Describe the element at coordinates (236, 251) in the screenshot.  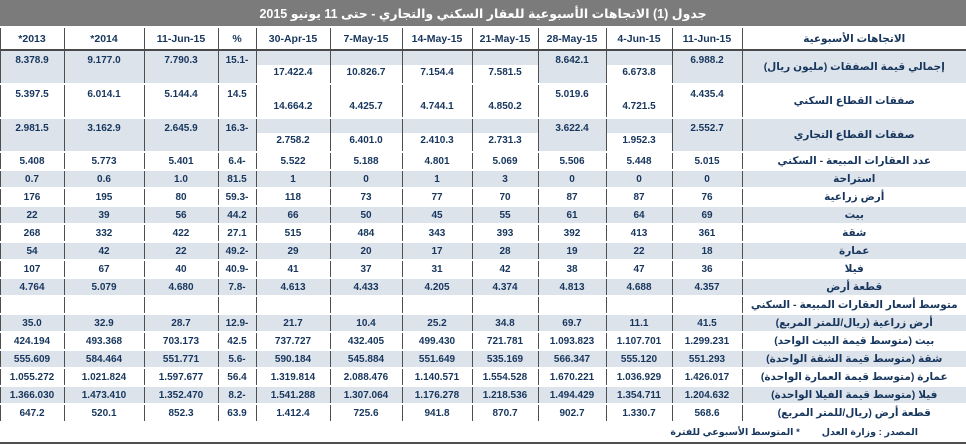
I see `table-cell: 49.2-` at that location.